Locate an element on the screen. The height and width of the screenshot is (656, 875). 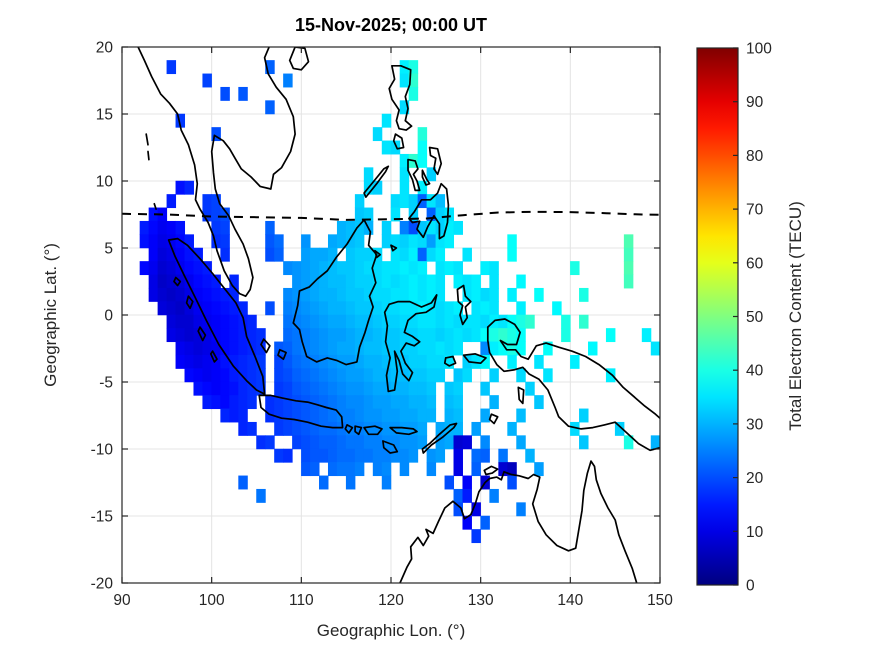
colorbar-gradient is located at coordinates (717, 316).